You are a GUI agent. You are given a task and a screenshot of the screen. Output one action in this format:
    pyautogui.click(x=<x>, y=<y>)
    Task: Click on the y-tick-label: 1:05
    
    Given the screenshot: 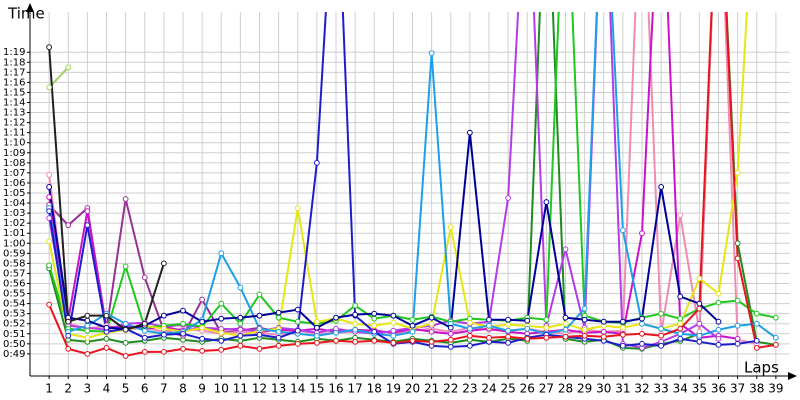 What is the action you would take?
    pyautogui.click(x=14, y=193)
    